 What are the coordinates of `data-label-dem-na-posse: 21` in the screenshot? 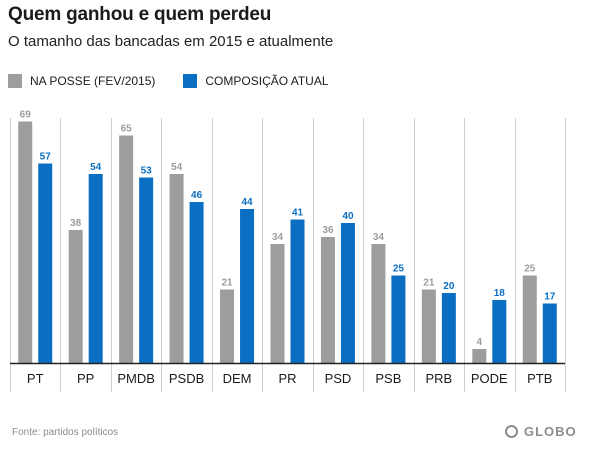 It's located at (227, 283).